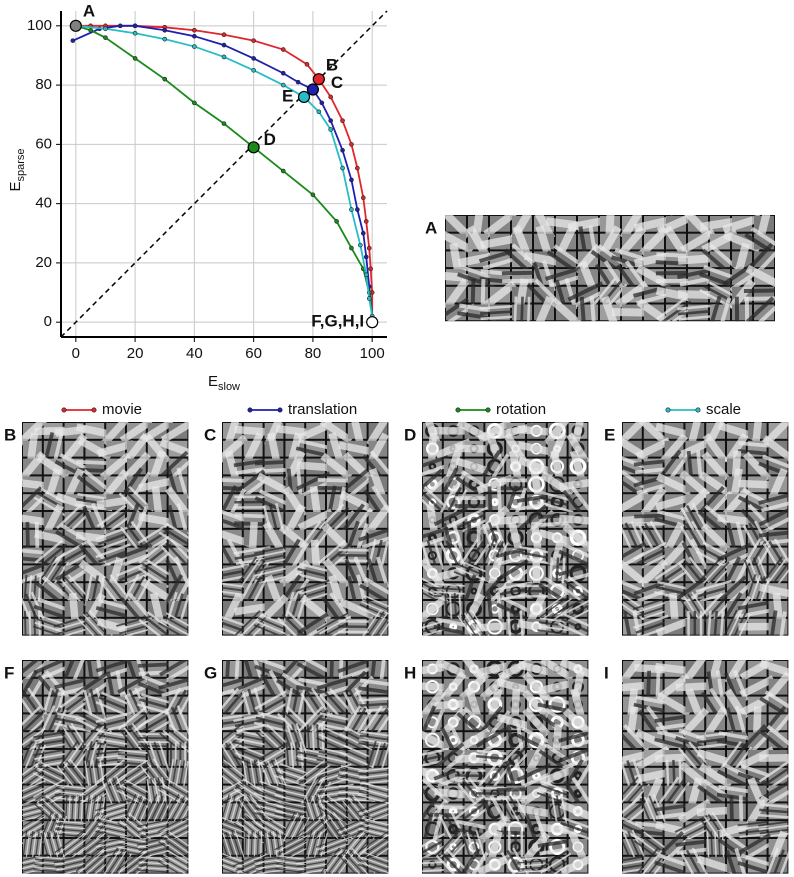 This screenshot has width=794, height=877. Describe the element at coordinates (410, 672) in the screenshot. I see `panel-label: H` at that location.